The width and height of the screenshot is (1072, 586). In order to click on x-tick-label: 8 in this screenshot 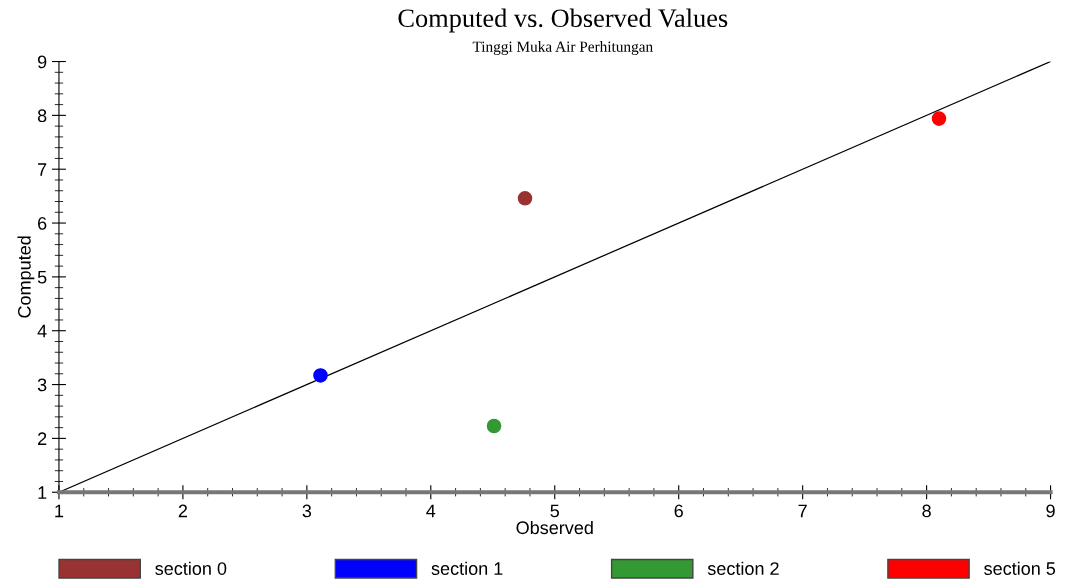, I will do `click(926, 511)`.